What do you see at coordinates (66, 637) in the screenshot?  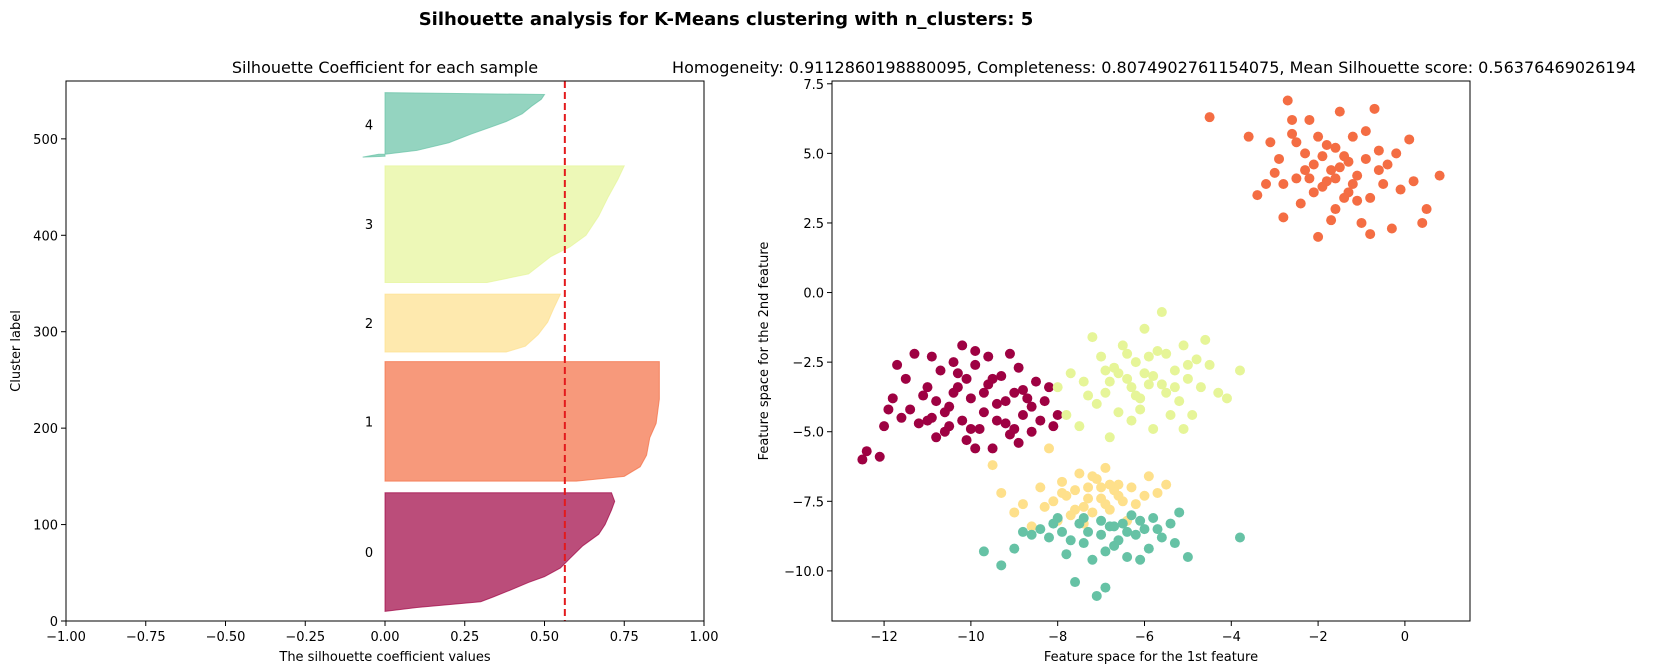 I see `x-tick-label: −1.00` at bounding box center [66, 637].